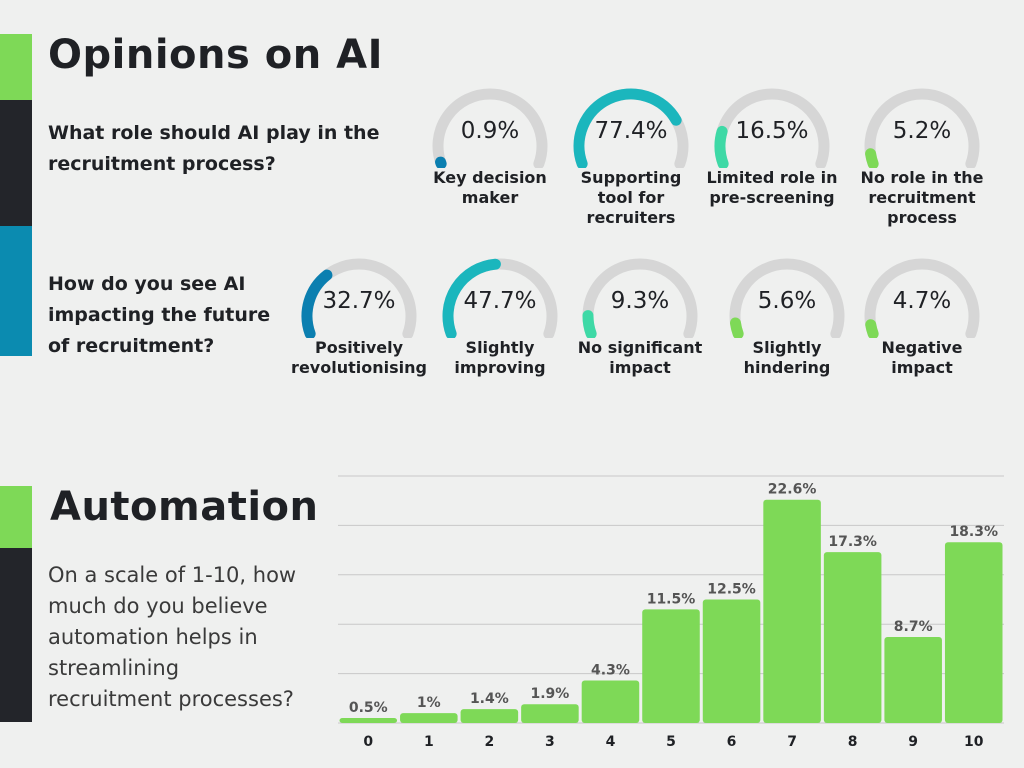 This screenshot has height=768, width=1024. Describe the element at coordinates (611, 742) in the screenshot. I see `x-tick-label: 4` at that location.